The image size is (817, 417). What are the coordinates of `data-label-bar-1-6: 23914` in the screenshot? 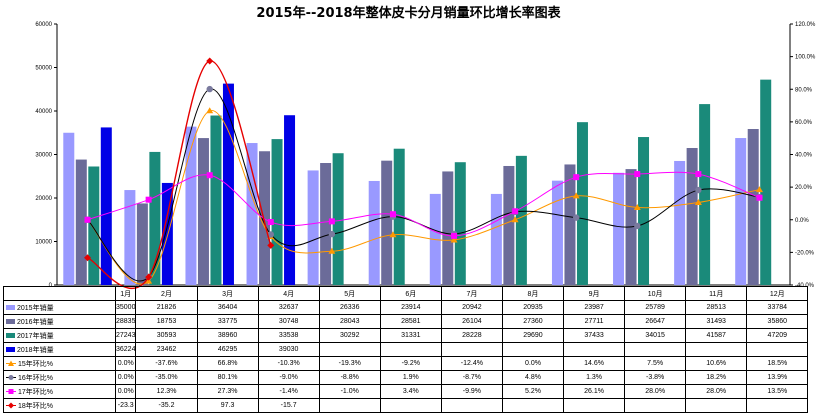 It's located at (410, 307).